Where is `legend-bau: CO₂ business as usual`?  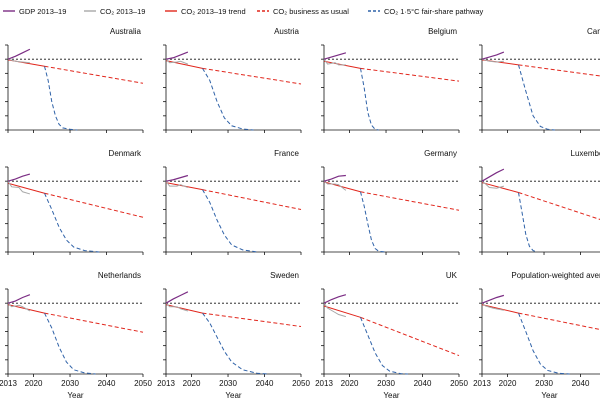
legend-bau: CO₂ business as usual is located at coordinates (303, 11).